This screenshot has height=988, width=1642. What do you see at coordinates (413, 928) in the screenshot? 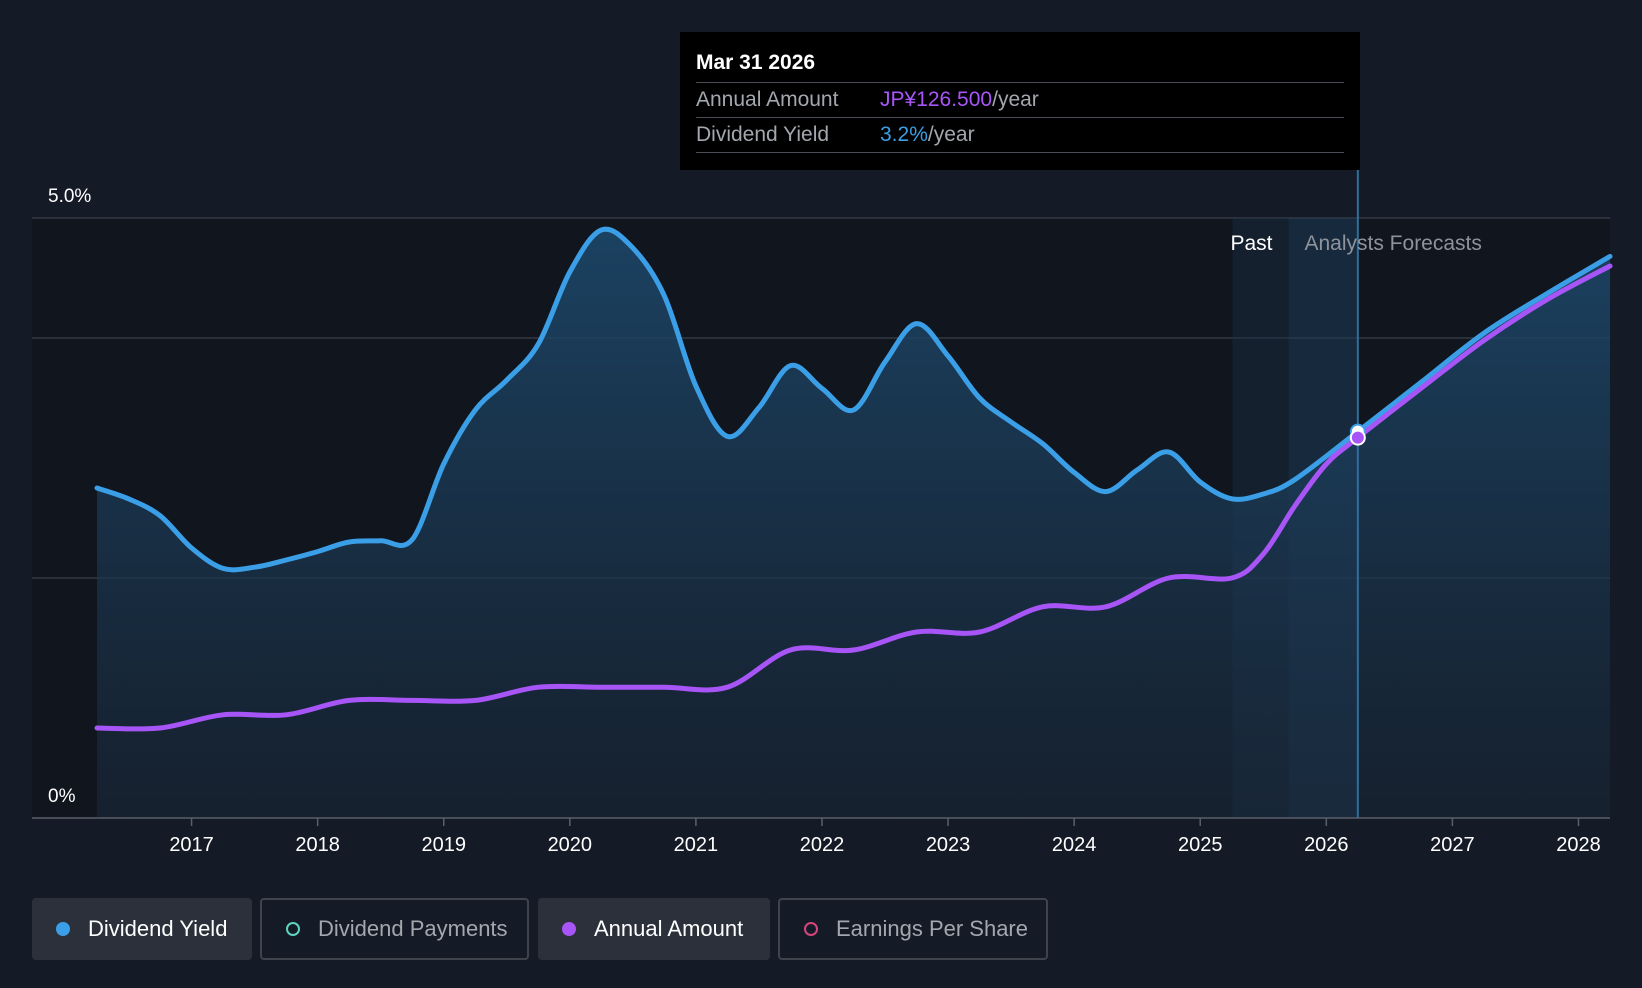
I see `legend-dividend-payments-label: Dividend Payments` at bounding box center [413, 928].